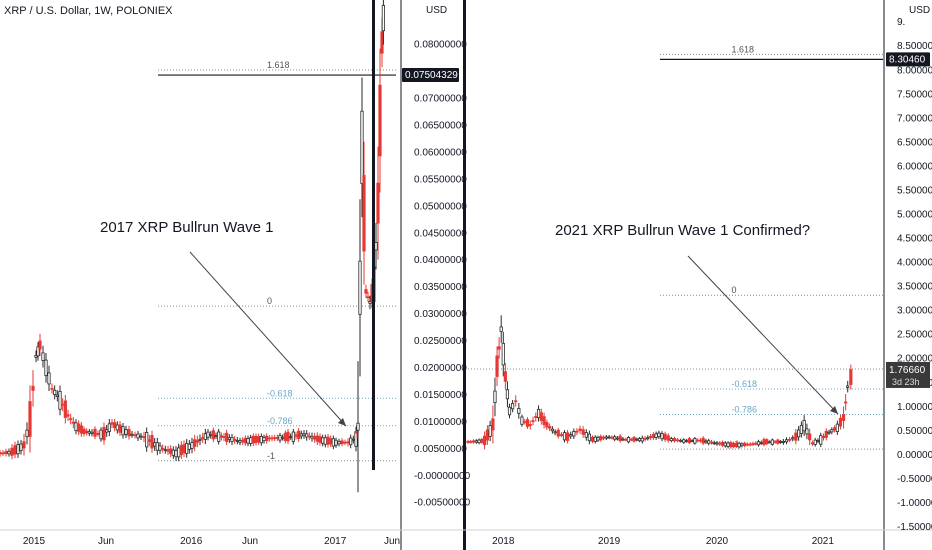 The width and height of the screenshot is (932, 550). I want to click on y-axis-unit: USD, so click(436, 10).